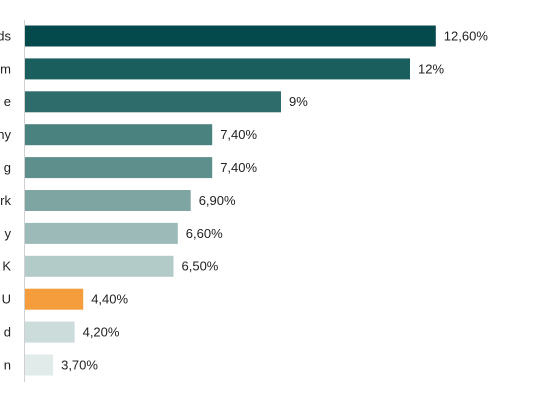 This screenshot has width=550, height=400. What do you see at coordinates (204, 233) in the screenshot?
I see `value-label: 6,60%` at bounding box center [204, 233].